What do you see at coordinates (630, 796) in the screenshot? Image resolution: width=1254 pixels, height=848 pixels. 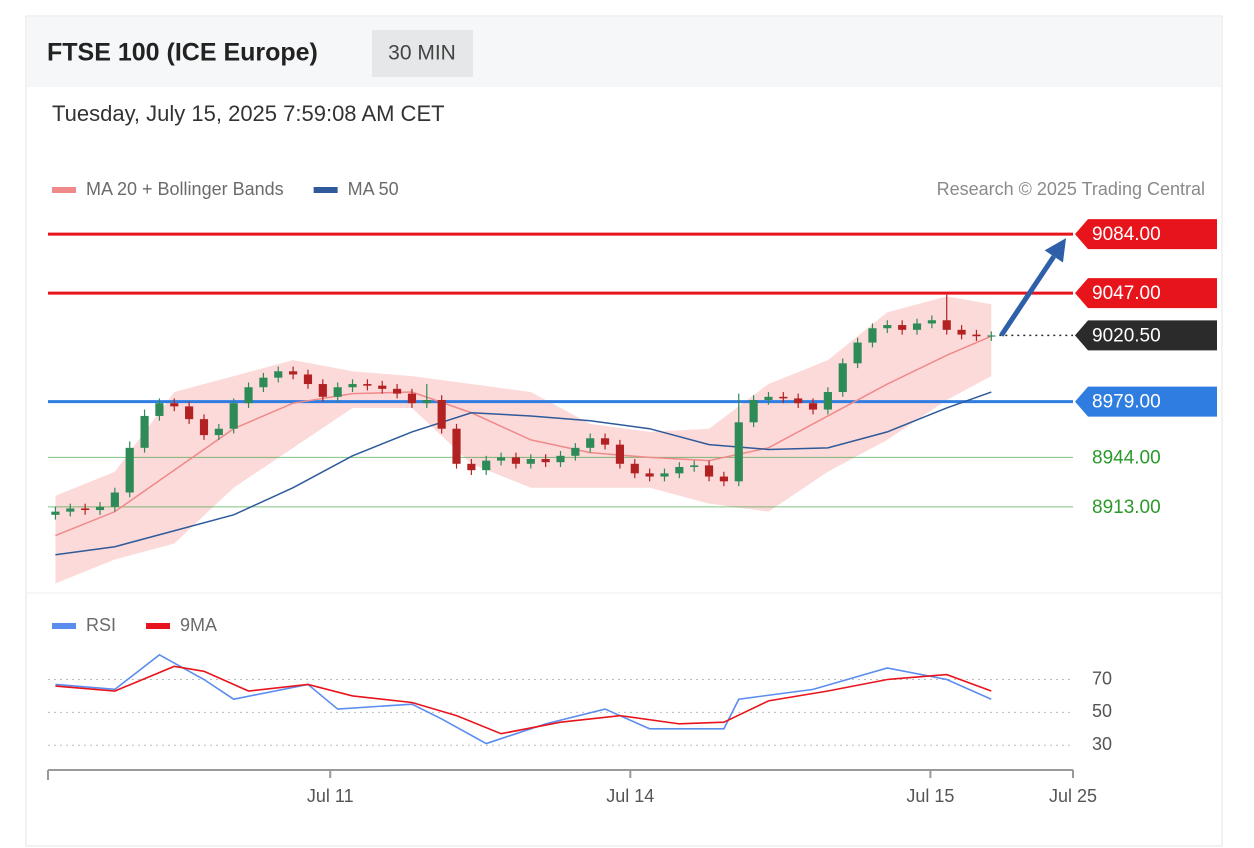 I see `x-tick-label: Jul 14` at bounding box center [630, 796].